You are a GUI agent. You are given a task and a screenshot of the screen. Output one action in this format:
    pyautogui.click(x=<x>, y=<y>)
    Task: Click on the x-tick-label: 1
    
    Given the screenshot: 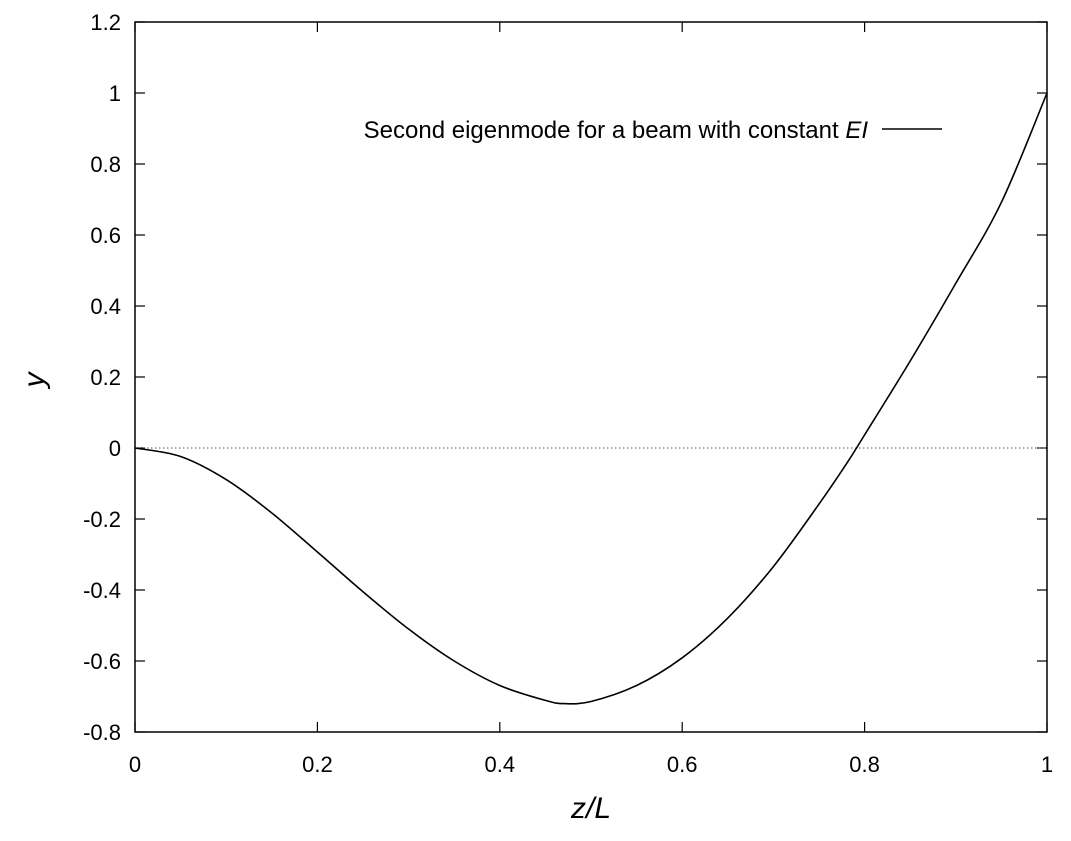 What is the action you would take?
    pyautogui.click(x=1047, y=764)
    